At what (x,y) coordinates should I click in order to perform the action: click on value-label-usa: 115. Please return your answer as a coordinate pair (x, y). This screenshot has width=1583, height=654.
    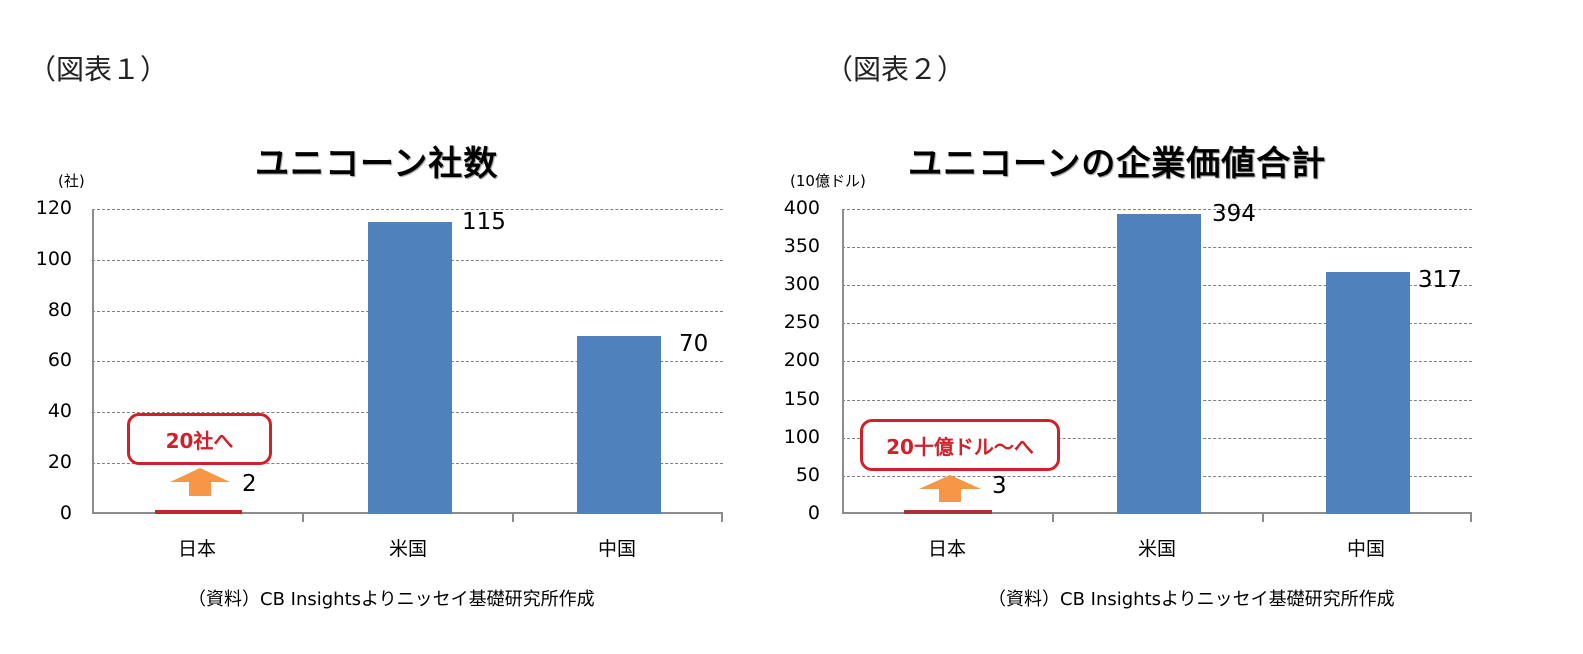
    Looking at the image, I should click on (484, 222).